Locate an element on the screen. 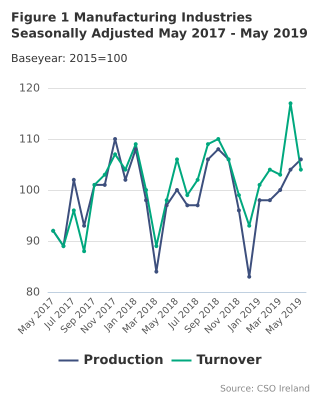 Image resolution: width=320 pixels, height=400 pixels. legend-label: Turnover is located at coordinates (229, 360).